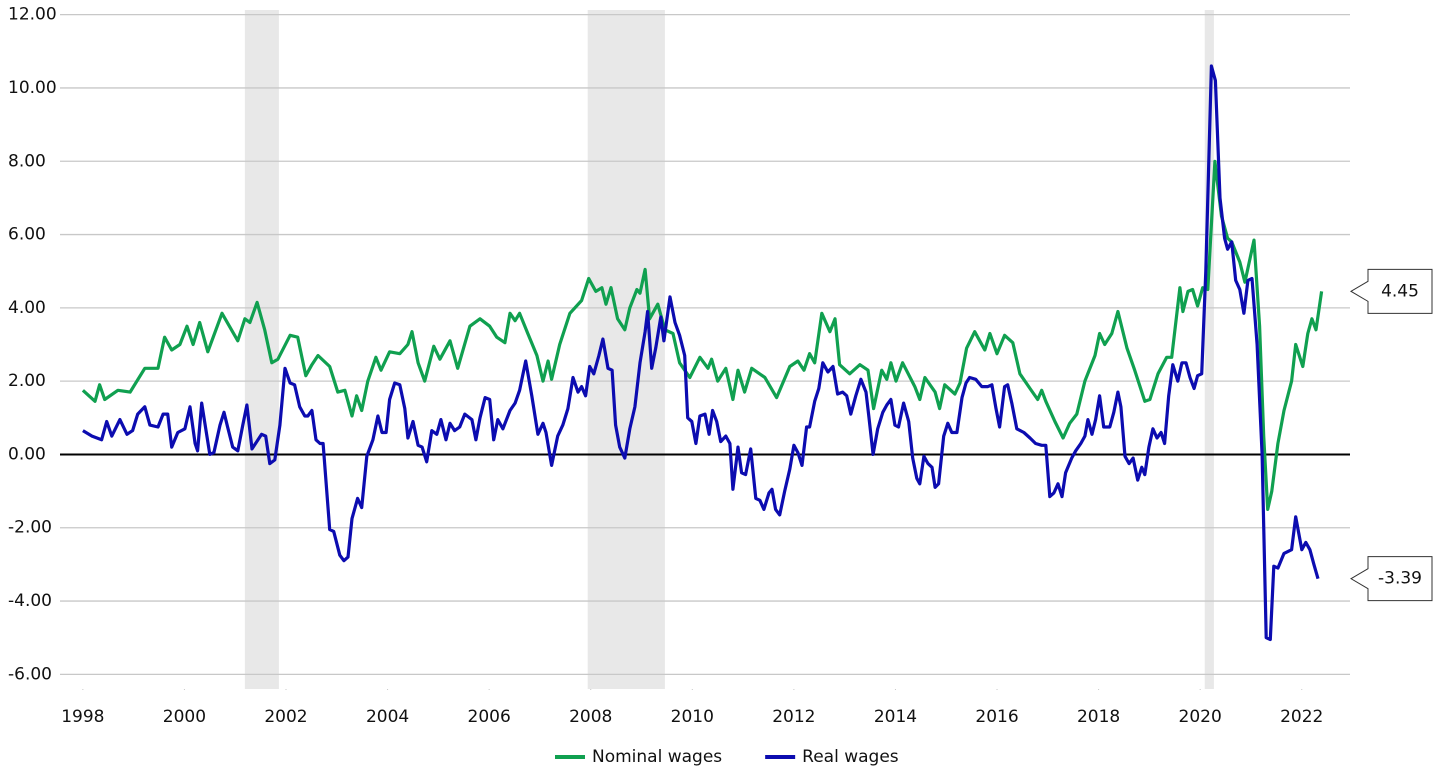  What do you see at coordinates (30, 528) in the screenshot?
I see `y-tick-label: -2.00` at bounding box center [30, 528].